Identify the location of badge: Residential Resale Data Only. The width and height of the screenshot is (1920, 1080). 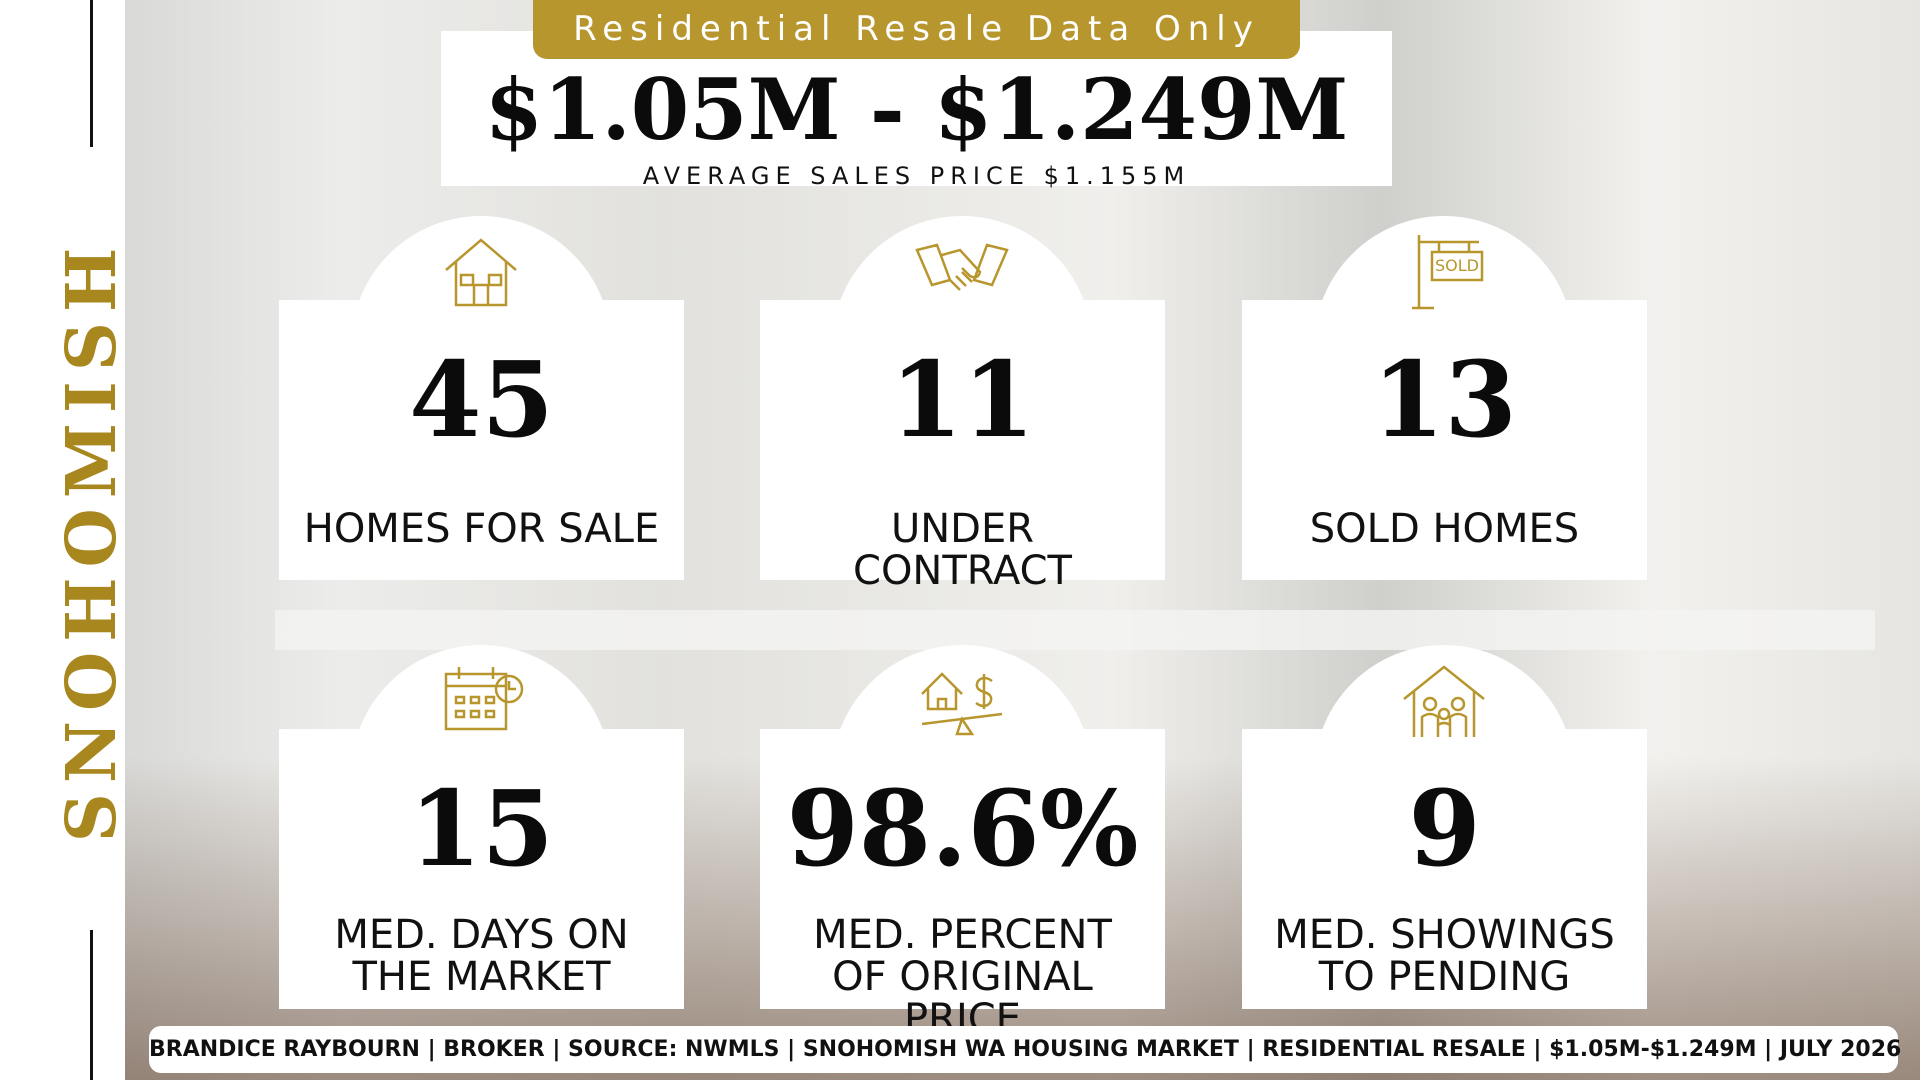
(916, 29).